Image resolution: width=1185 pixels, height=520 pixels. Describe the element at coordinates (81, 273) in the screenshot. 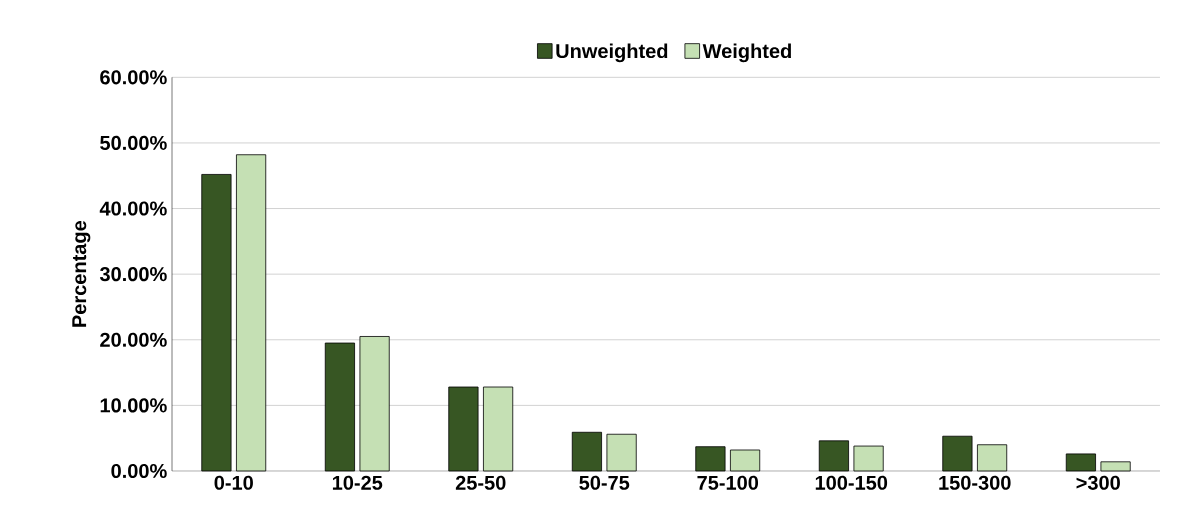

I see `y-axis-title: Percentage` at that location.